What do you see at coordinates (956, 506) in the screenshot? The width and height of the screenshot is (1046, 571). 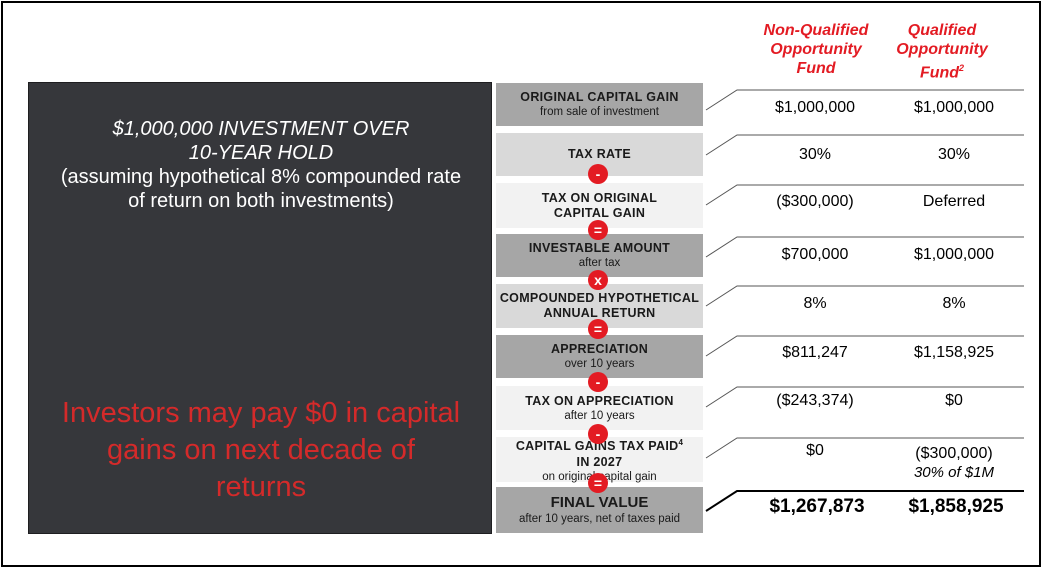 I see `cell-q-final-value: $1,858,925` at bounding box center [956, 506].